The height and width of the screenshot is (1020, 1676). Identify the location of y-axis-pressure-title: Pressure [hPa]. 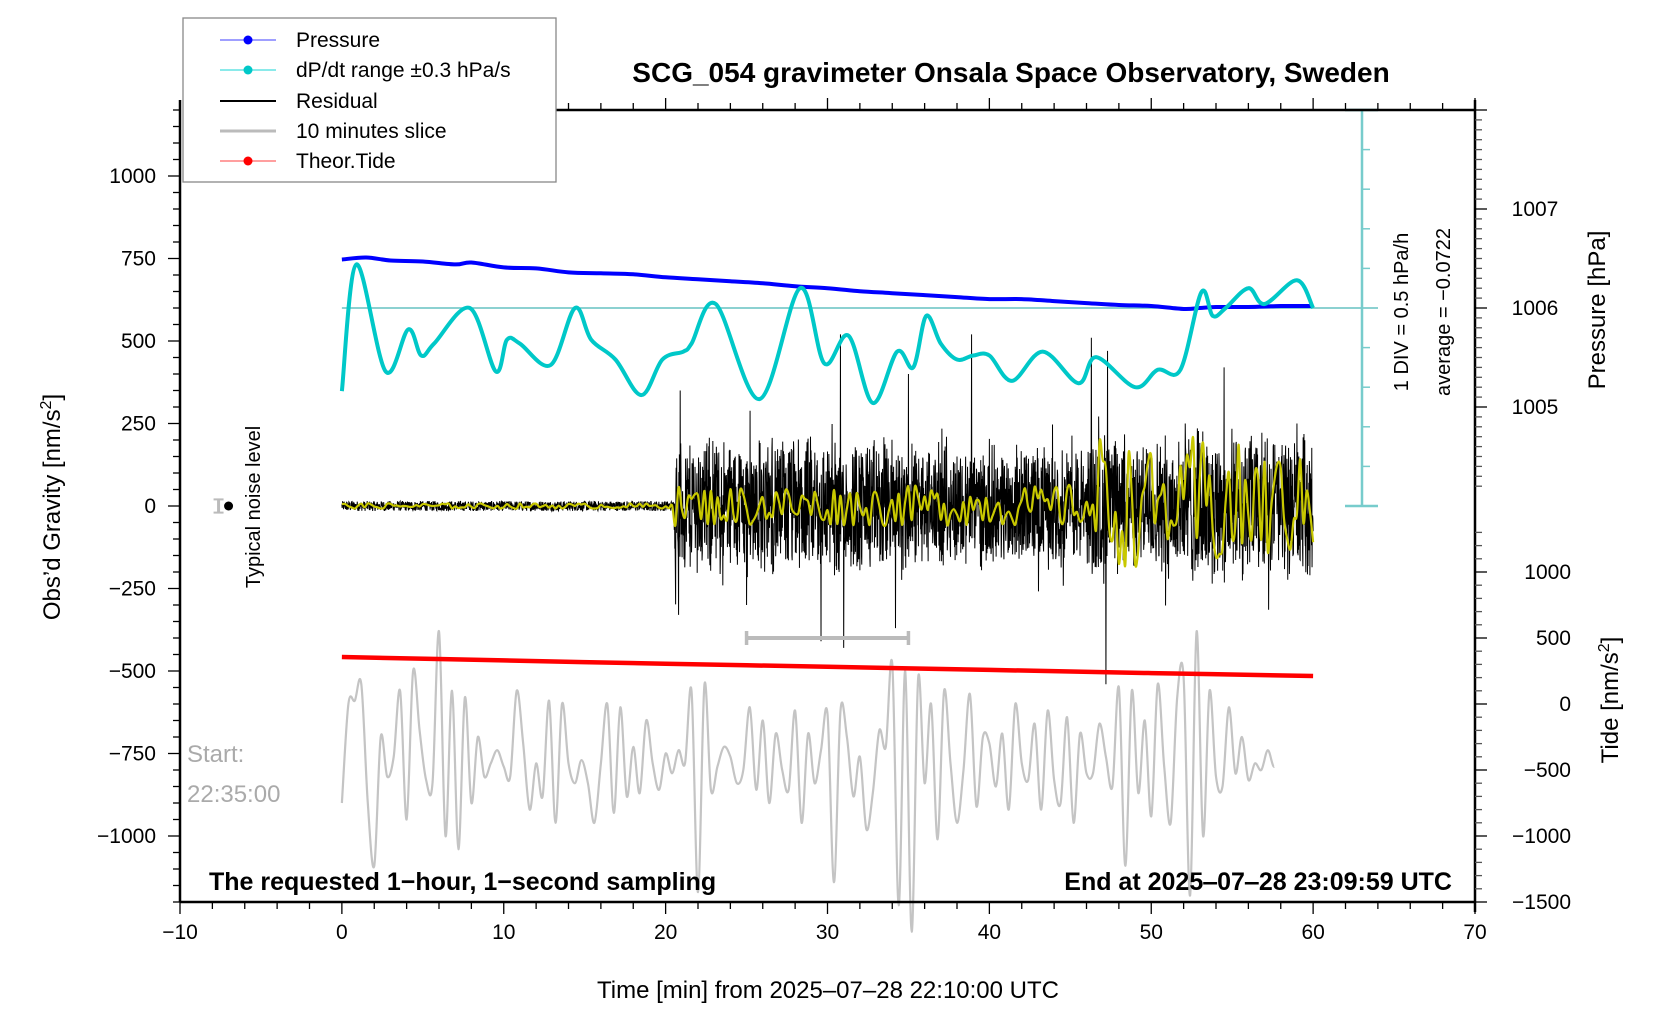
(1597, 310).